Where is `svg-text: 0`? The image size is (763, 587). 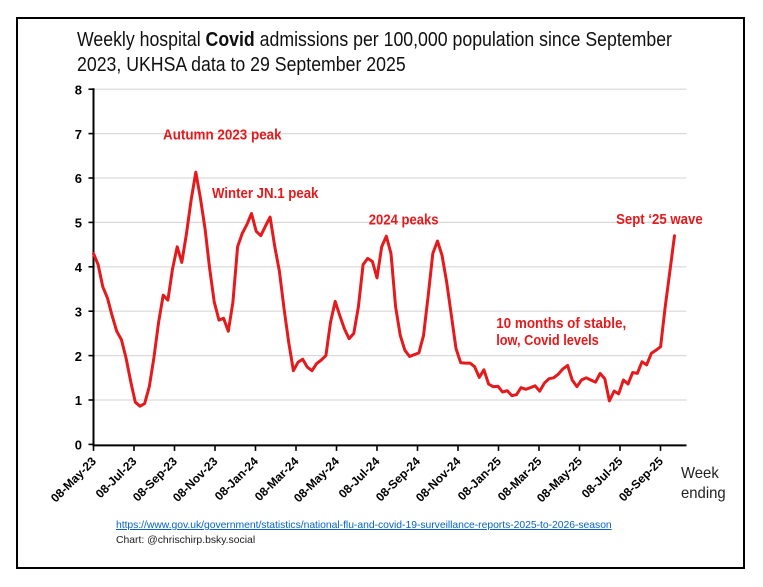 svg-text: 0 is located at coordinates (78, 445).